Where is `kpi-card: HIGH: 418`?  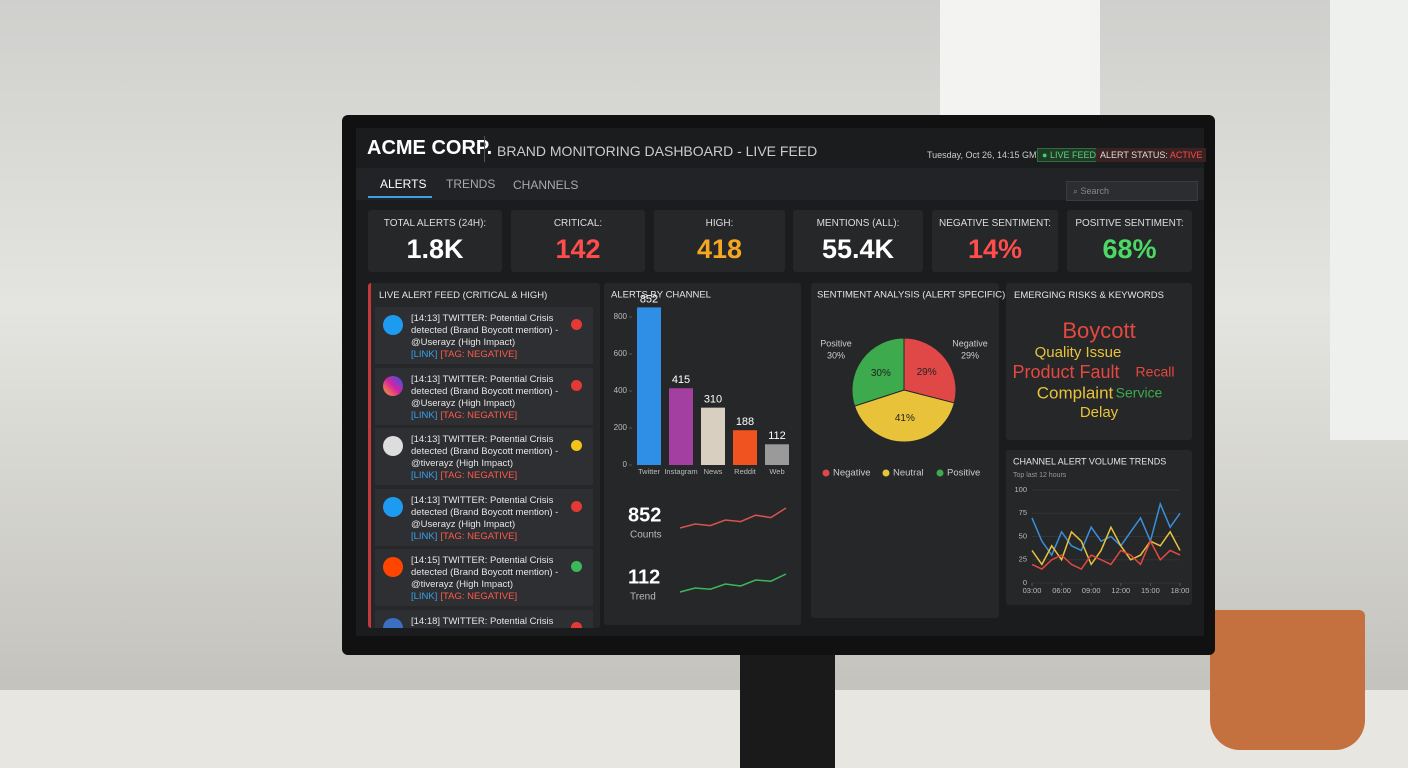
kpi-card: HIGH: 418 is located at coordinates (719, 241).